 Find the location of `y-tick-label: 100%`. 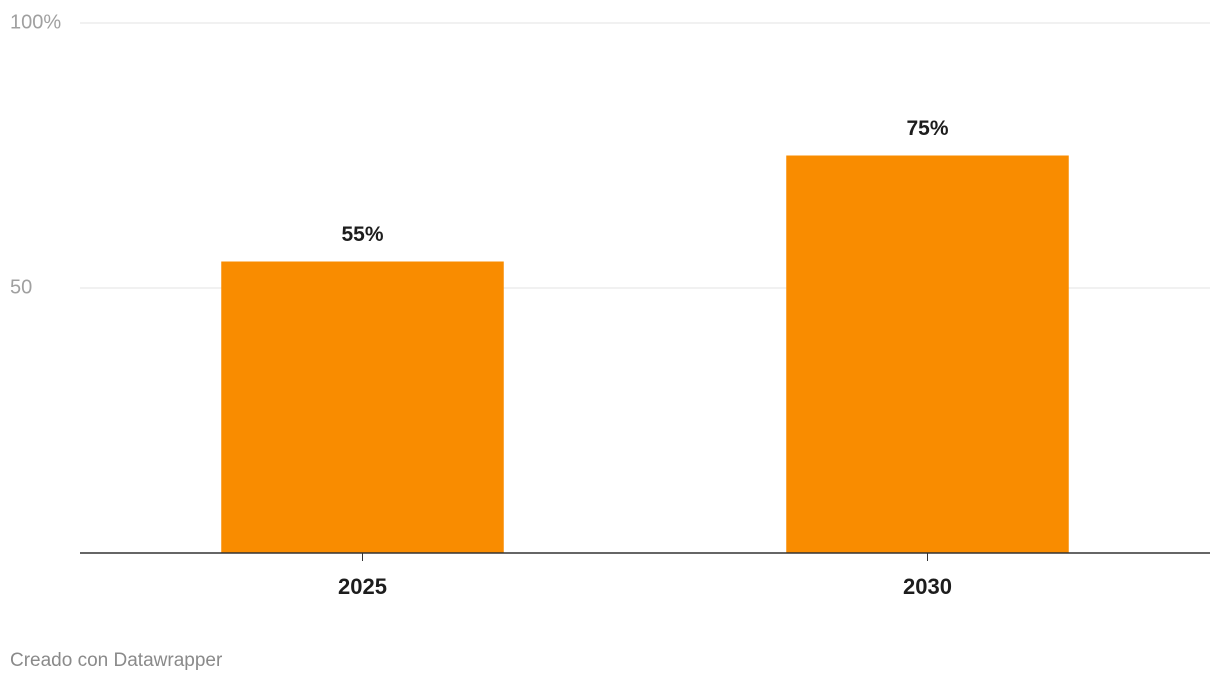

y-tick-label: 100% is located at coordinates (35, 22).